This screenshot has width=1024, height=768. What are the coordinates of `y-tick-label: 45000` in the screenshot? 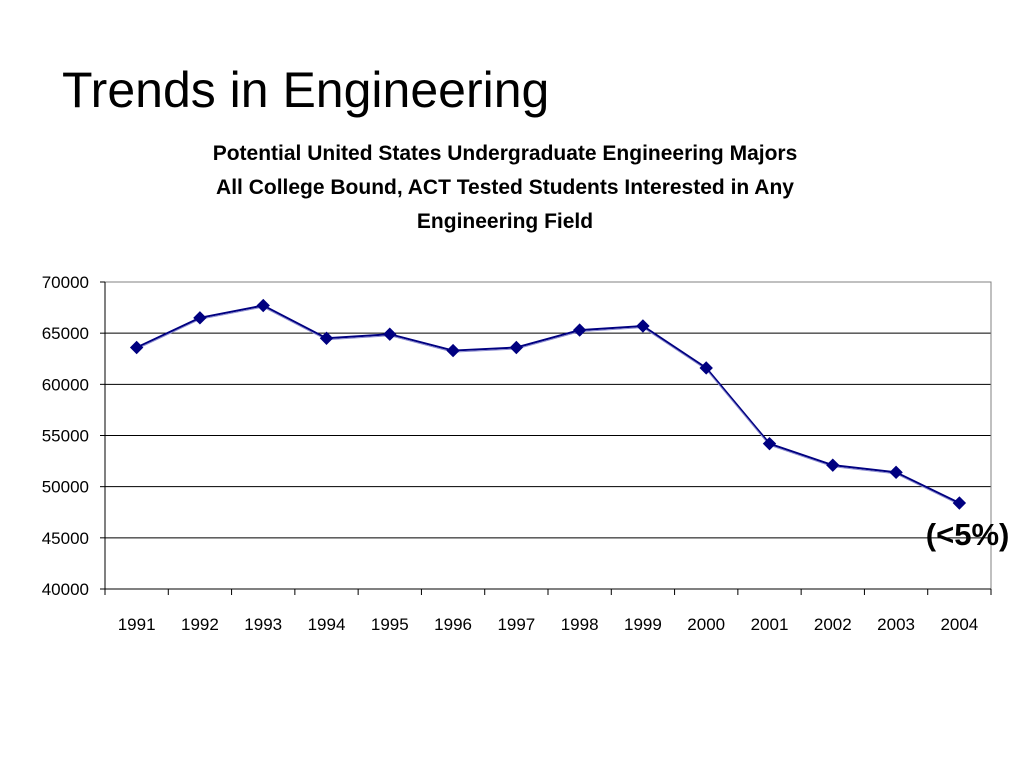 It's located at (65, 538).